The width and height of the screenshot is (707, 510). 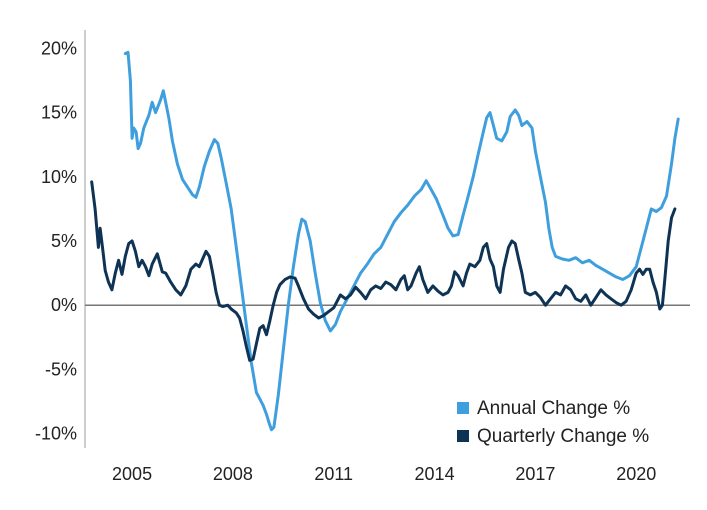 What do you see at coordinates (435, 474) in the screenshot?
I see `x-tick-label: 2014` at bounding box center [435, 474].